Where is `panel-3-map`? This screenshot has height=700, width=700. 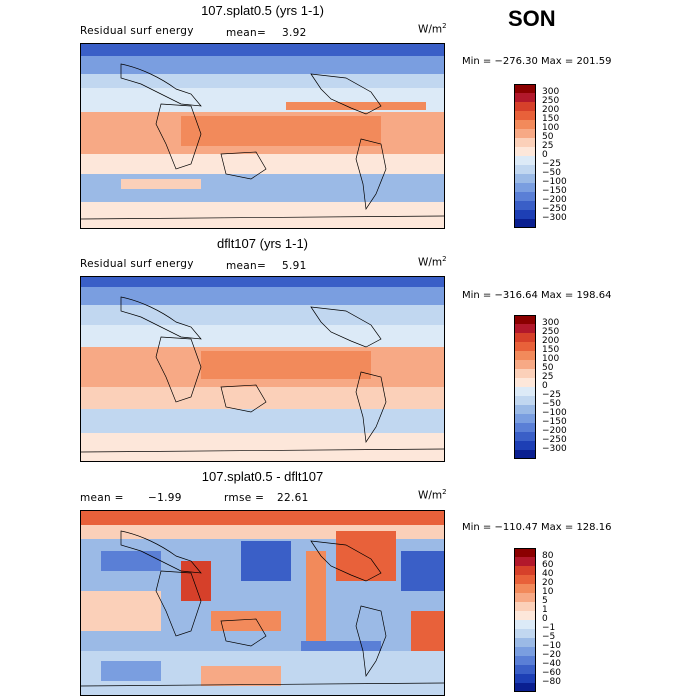 panel-3-map is located at coordinates (262, 603).